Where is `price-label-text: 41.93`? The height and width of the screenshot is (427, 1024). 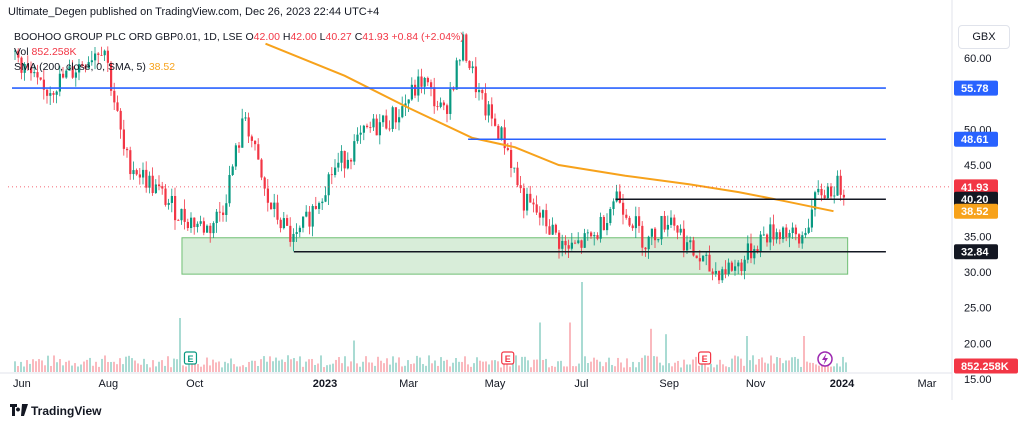
price-label-text: 41.93 is located at coordinates (975, 188).